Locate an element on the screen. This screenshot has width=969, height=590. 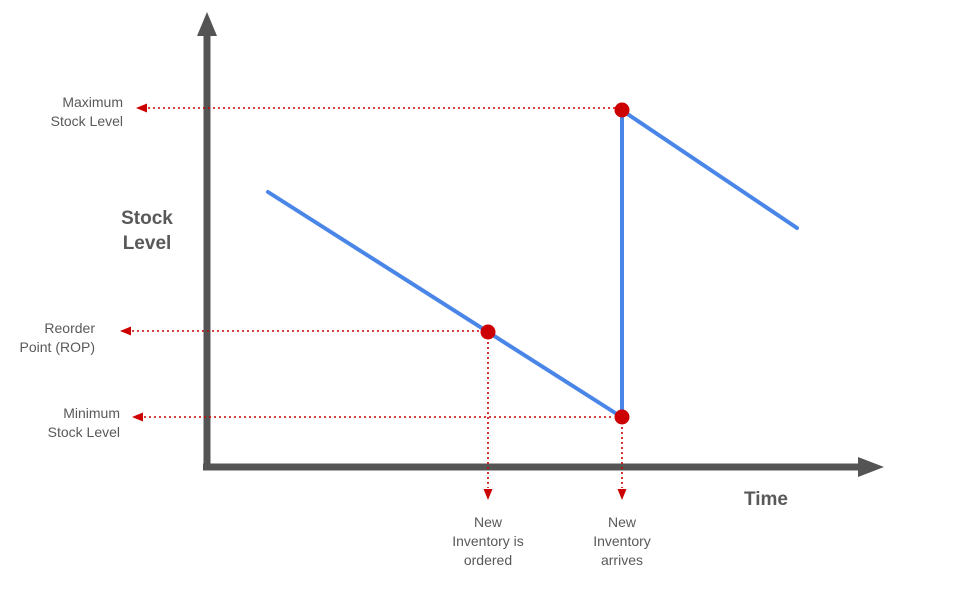
x-axis-arrowhead-icon is located at coordinates (871, 467).